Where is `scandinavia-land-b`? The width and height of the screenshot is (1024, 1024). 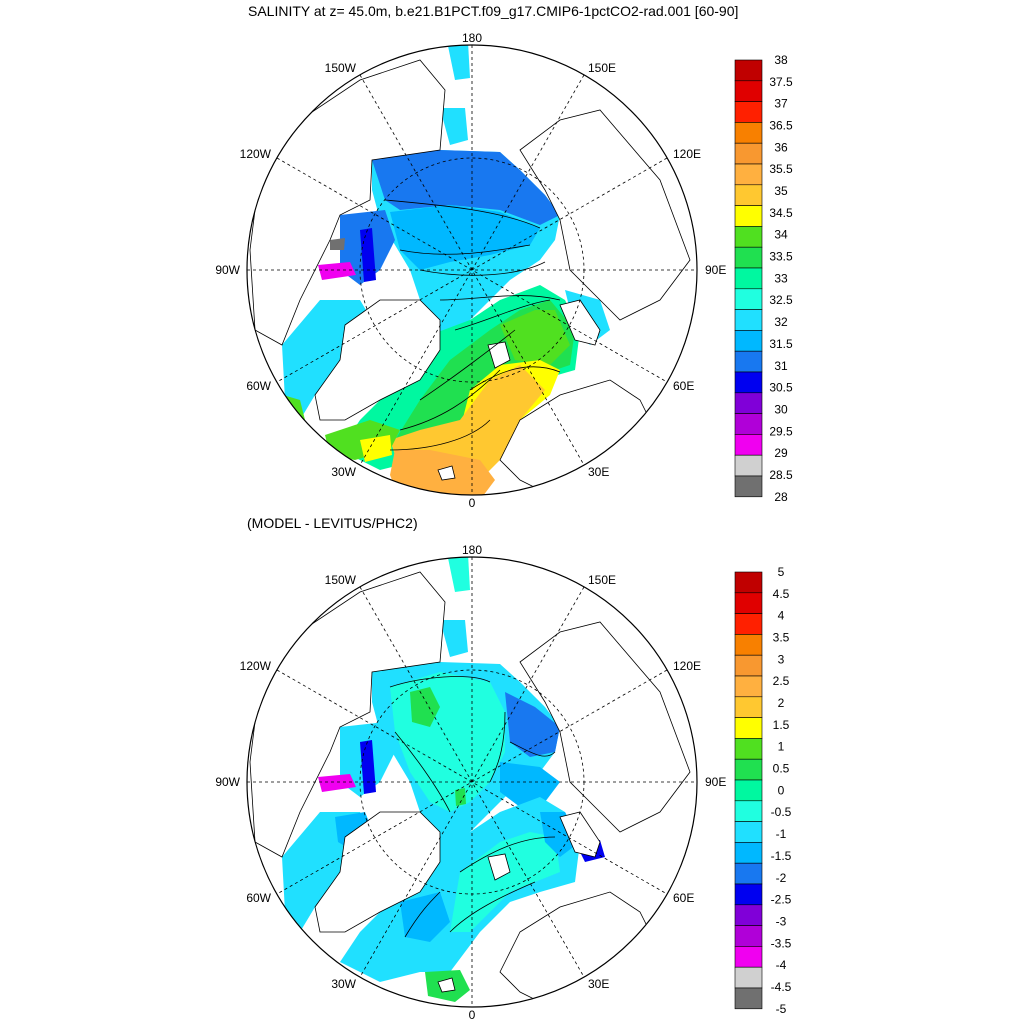 scandinavia-land-b is located at coordinates (580, 949).